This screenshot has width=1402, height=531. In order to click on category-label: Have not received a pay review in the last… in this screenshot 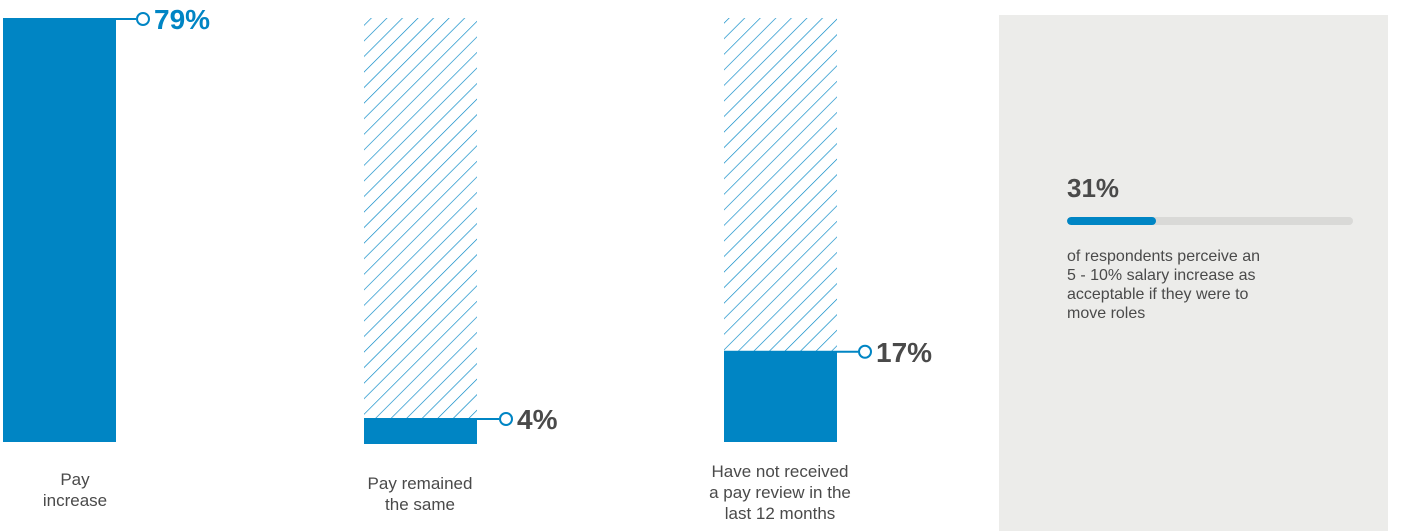, I will do `click(780, 492)`.